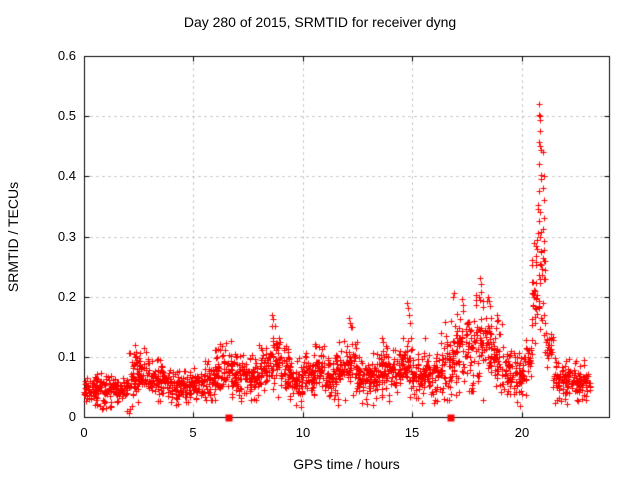 Image resolution: width=640 pixels, height=480 pixels. I want to click on y-tick-label: 0.6, so click(66, 55).